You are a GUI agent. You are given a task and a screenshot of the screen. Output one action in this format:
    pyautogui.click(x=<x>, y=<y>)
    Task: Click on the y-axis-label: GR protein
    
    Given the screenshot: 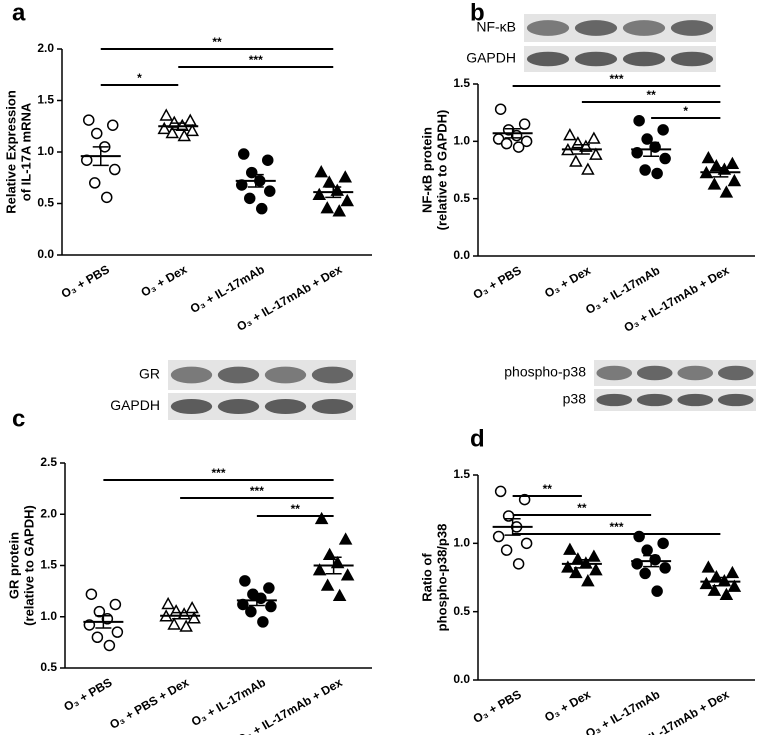 What is the action you would take?
    pyautogui.click(x=13, y=565)
    